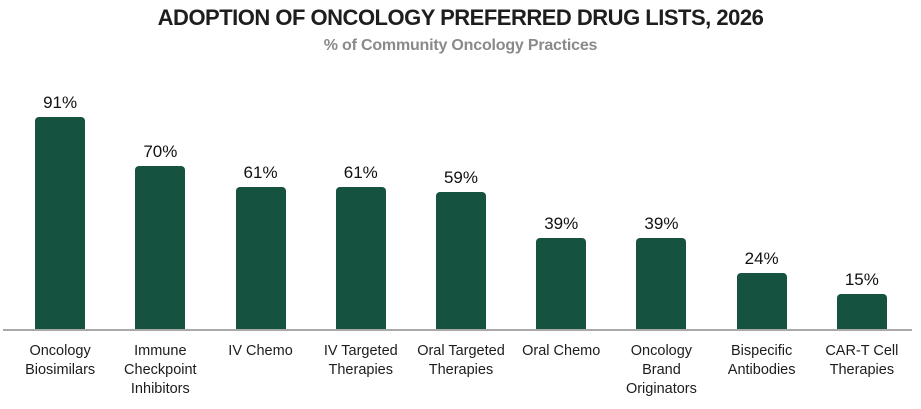  I want to click on category-label: IV Targeted Therapies, so click(360, 360).